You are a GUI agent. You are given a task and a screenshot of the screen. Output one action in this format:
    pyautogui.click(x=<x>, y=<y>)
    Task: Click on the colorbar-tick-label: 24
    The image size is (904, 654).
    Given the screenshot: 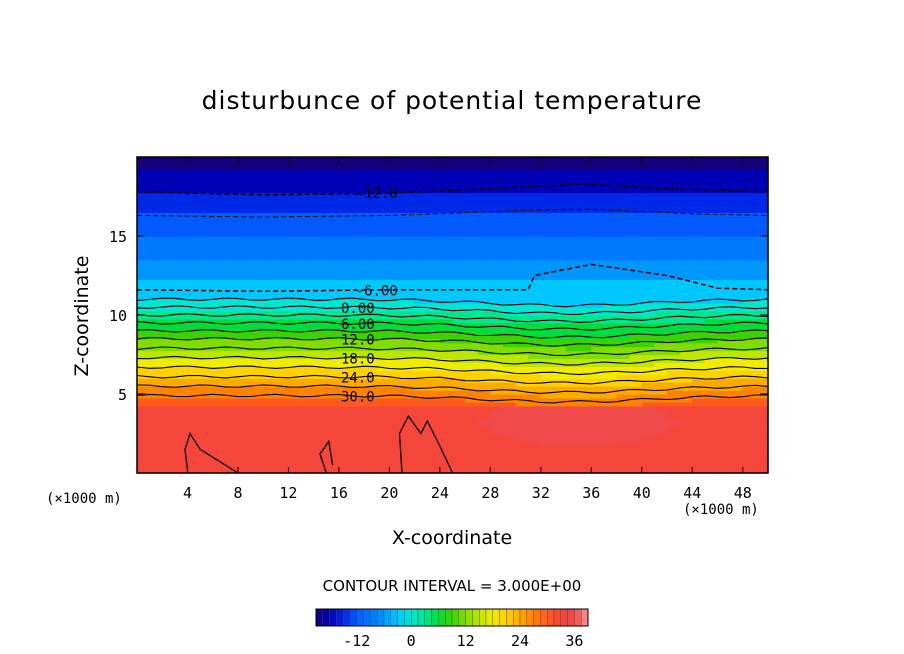 What is the action you would take?
    pyautogui.click(x=520, y=641)
    